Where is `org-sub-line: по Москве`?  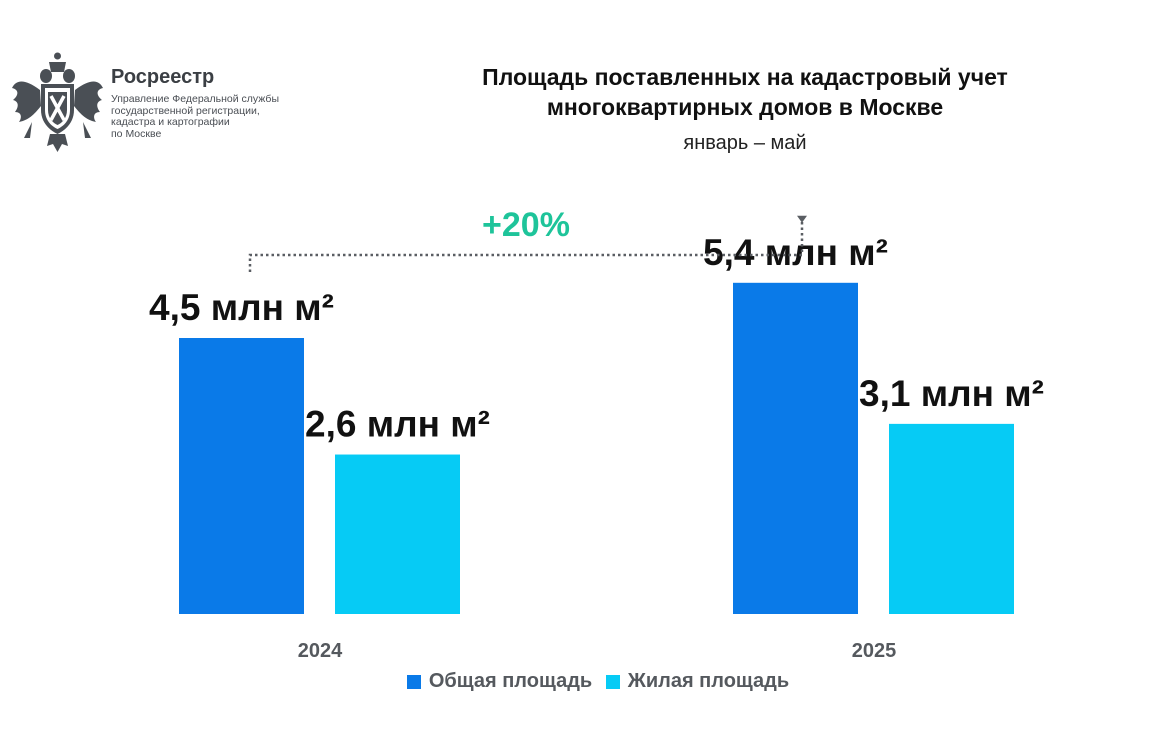
org-sub-line: по Москве is located at coordinates (136, 133).